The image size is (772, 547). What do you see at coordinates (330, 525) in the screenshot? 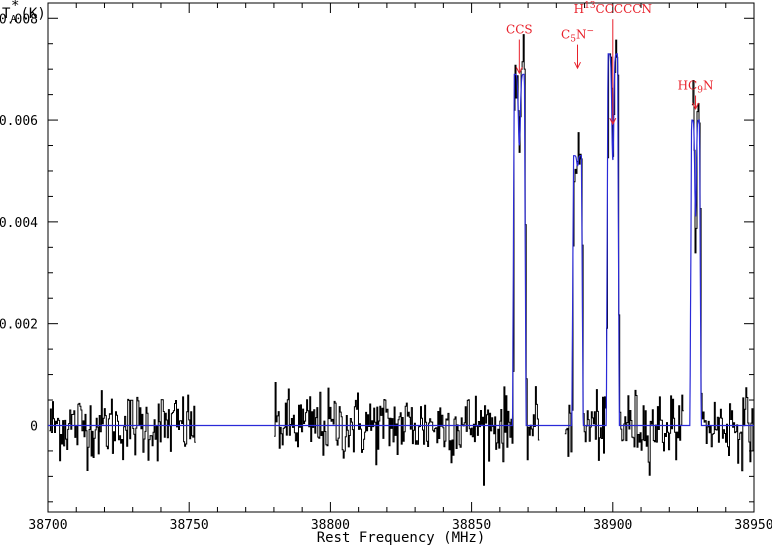
I see `x-tick-label: 38800` at bounding box center [330, 525].